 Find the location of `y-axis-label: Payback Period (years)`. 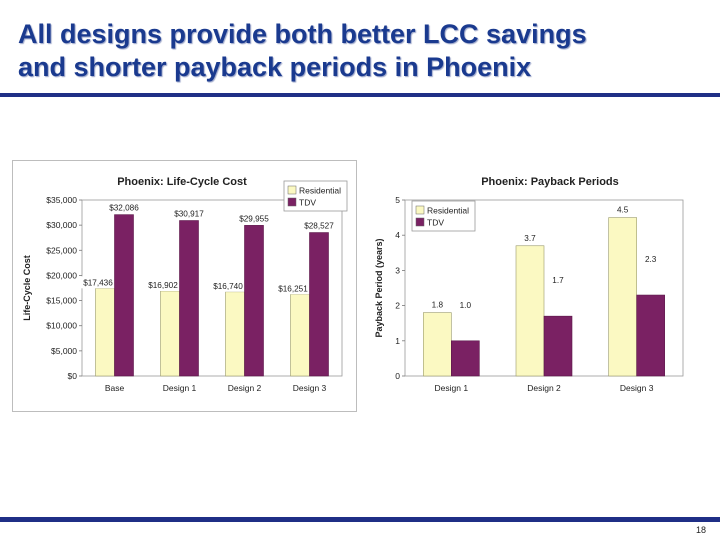

y-axis-label: Payback Period (years) is located at coordinates (379, 287).